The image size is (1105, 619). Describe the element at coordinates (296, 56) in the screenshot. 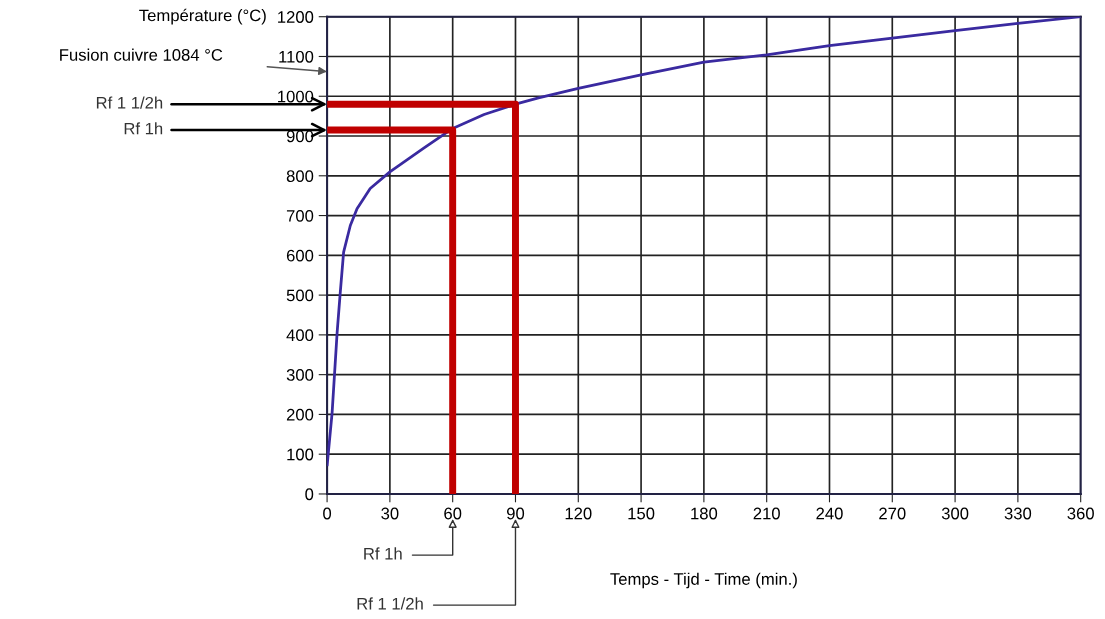

I see `y-tick-label: 1100` at that location.